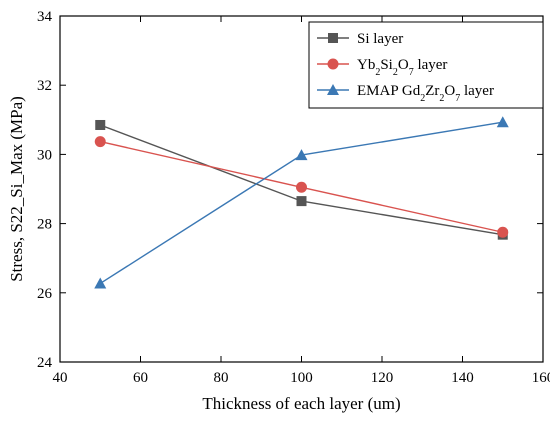 Image resolution: width=550 pixels, height=421 pixels. What do you see at coordinates (380, 39) in the screenshot?
I see `legend-label: Si layer` at bounding box center [380, 39].